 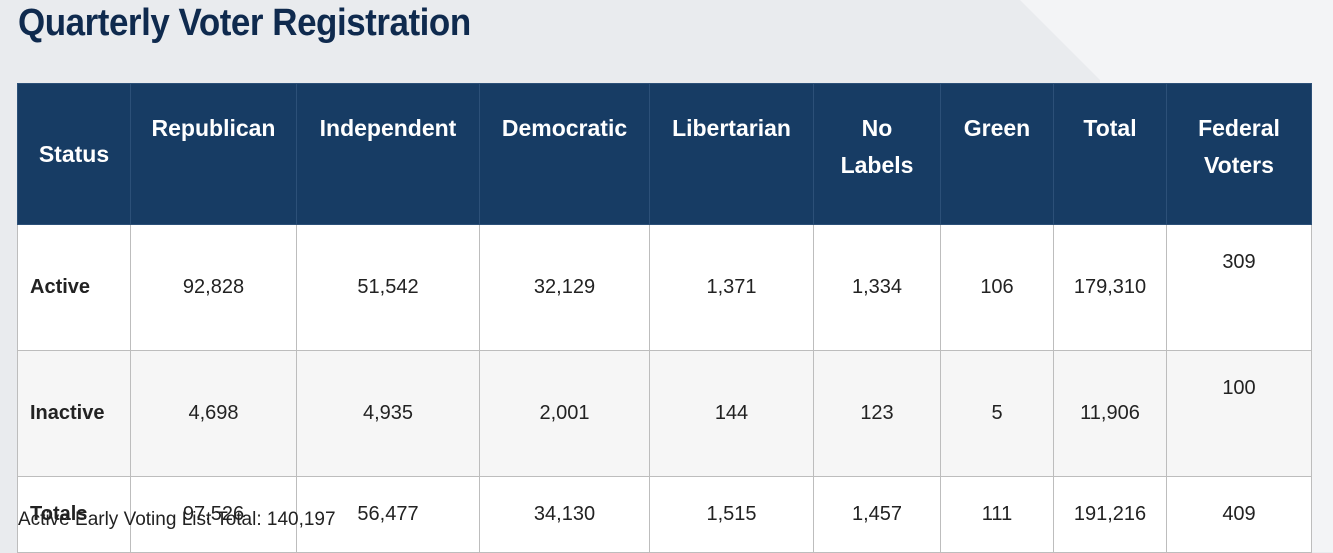 I want to click on footer-note: Active Early Voting List Total: 140,197, so click(x=177, y=519).